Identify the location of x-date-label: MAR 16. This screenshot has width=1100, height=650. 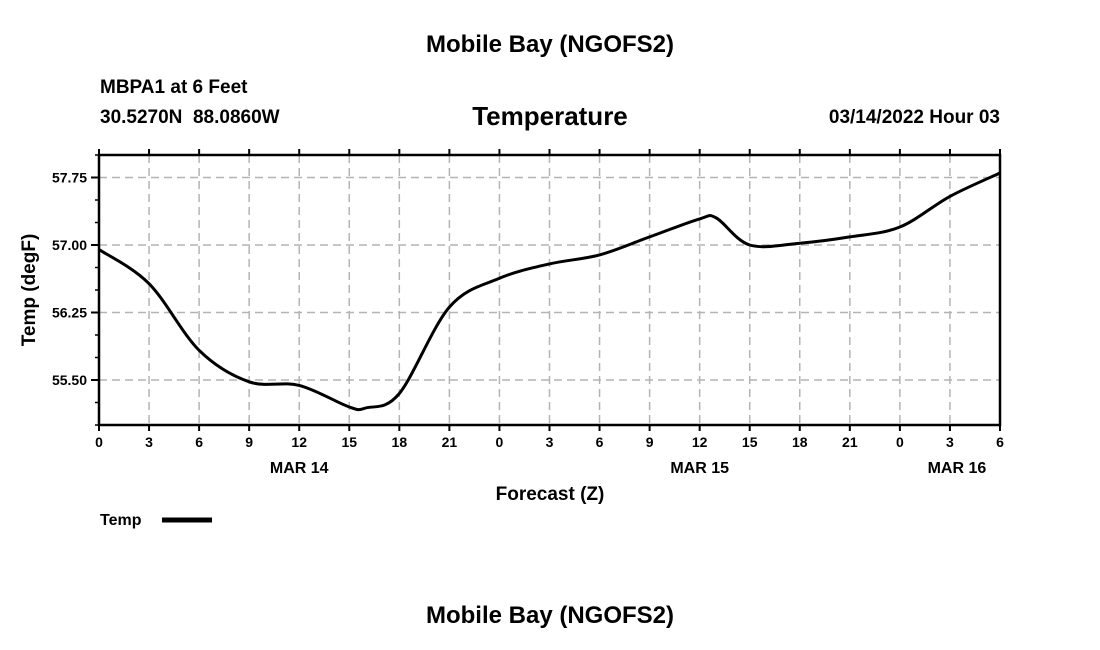
(957, 468).